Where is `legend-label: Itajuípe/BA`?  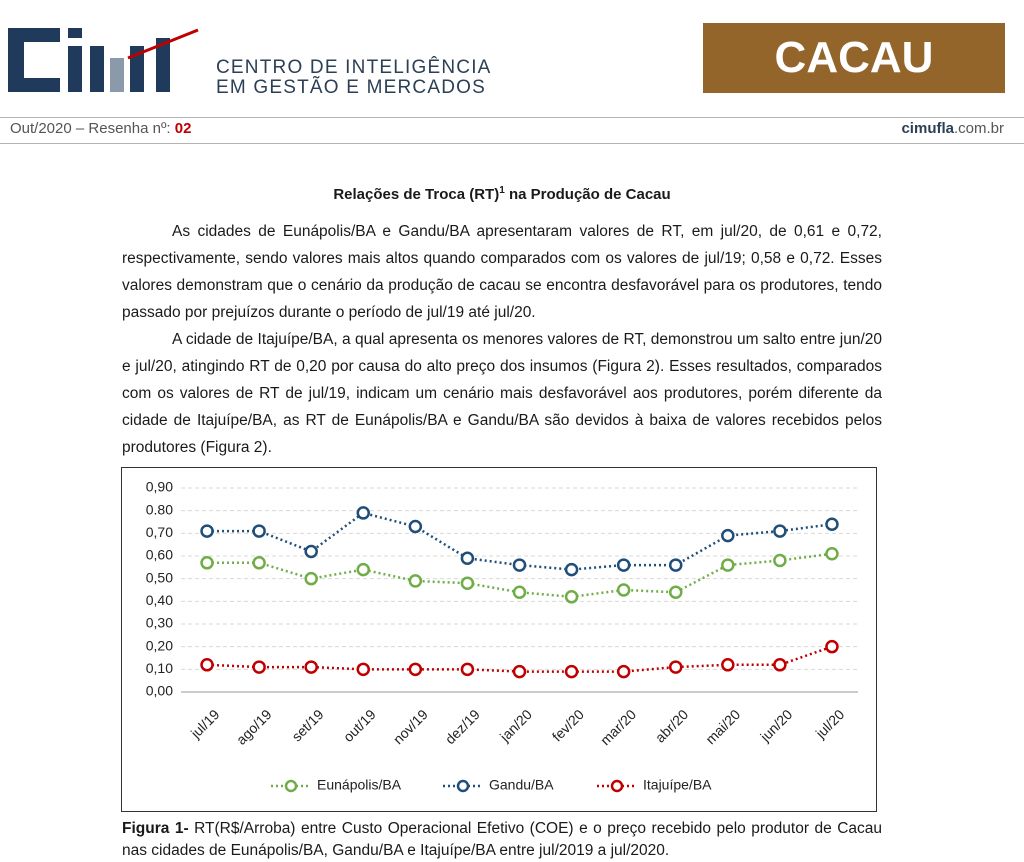
legend-label: Itajuípe/BA is located at coordinates (677, 785).